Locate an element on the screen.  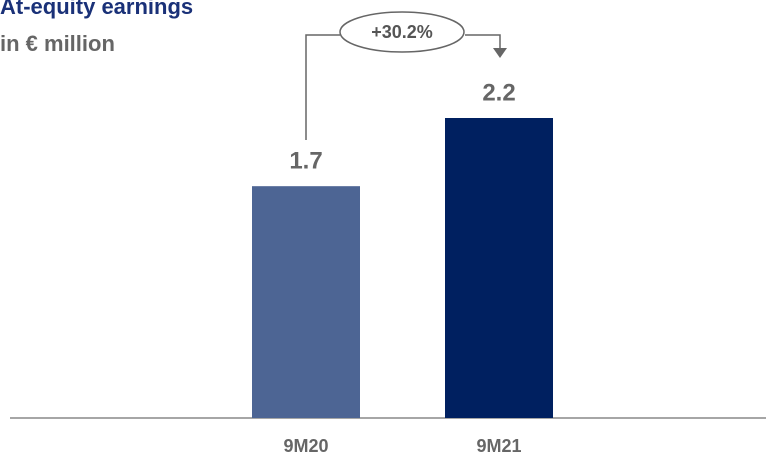
chart-subtitle: in € million is located at coordinates (57, 43).